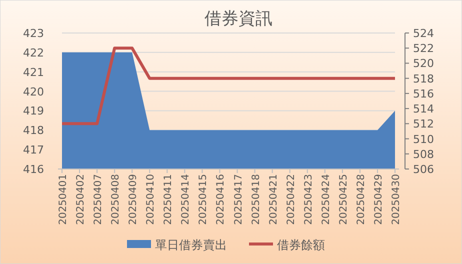  What do you see at coordinates (33, 53) in the screenshot?
I see `y-tick-label: 422` at bounding box center [33, 53].